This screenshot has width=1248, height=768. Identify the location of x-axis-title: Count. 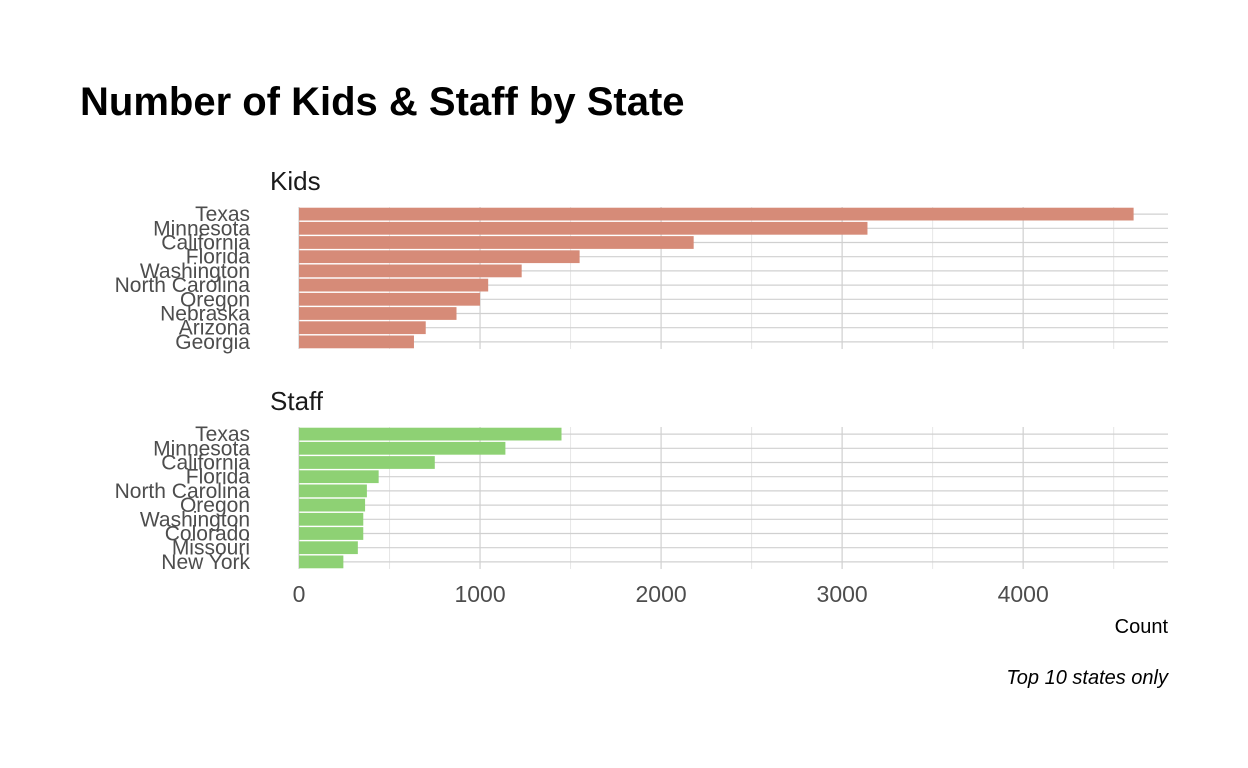
(1142, 627).